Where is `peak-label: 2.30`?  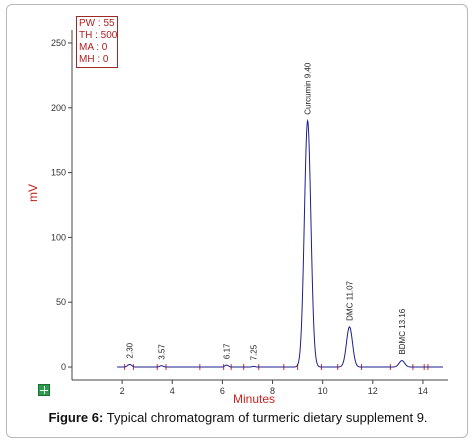
peak-label: 2.30 is located at coordinates (130, 350).